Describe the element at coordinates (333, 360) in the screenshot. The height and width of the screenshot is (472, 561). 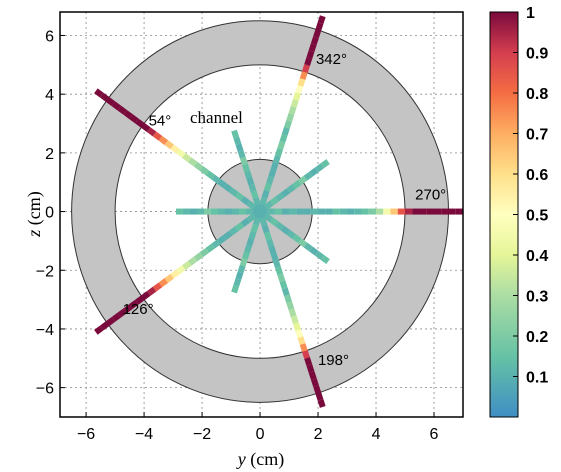
I see `spoke-label-2: 198°` at that location.